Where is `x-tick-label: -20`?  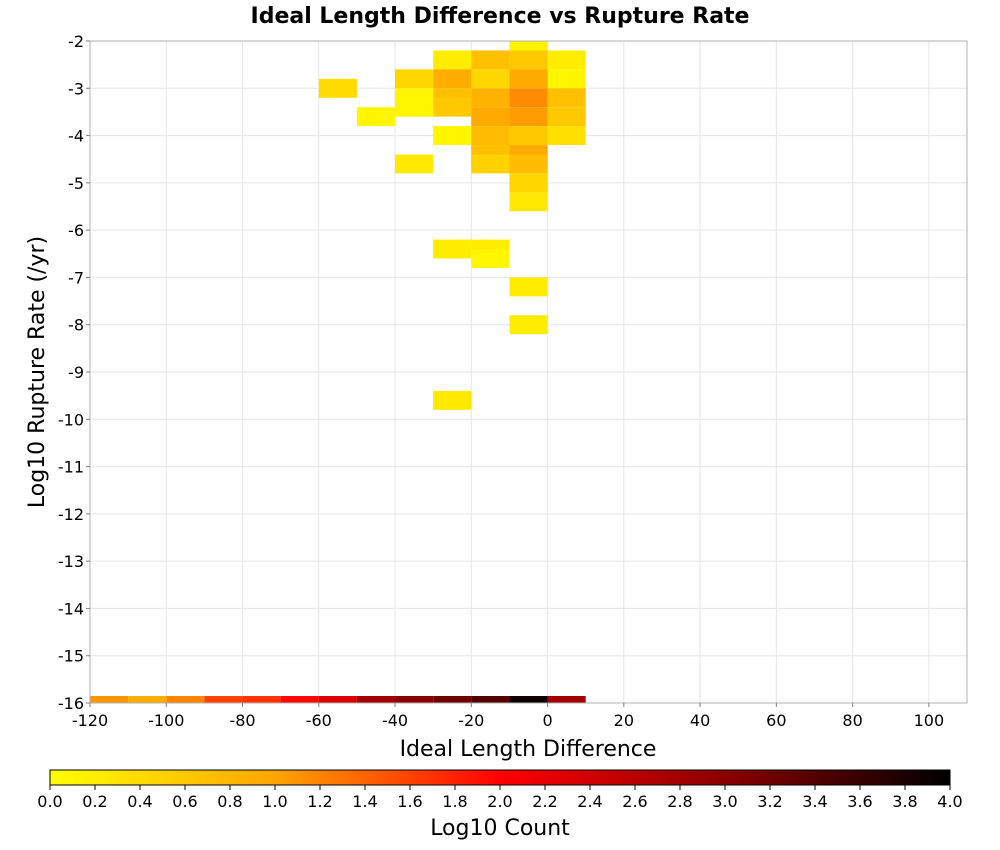
x-tick-label: -20 is located at coordinates (471, 720).